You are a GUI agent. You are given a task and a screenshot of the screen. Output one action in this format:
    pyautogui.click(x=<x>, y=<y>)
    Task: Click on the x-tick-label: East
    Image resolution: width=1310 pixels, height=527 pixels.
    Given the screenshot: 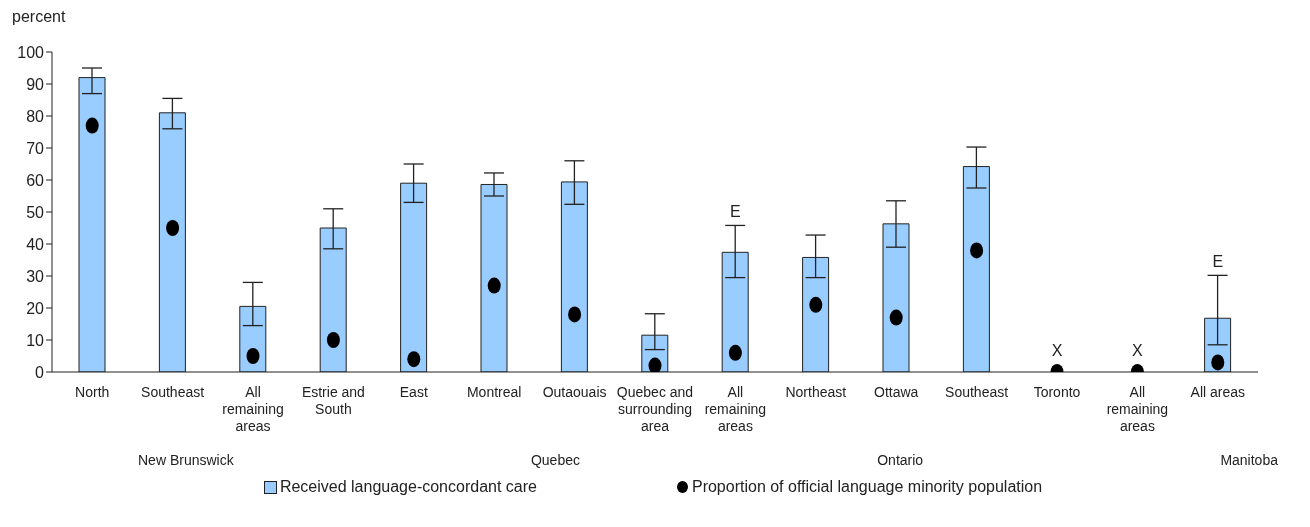 What is the action you would take?
    pyautogui.click(x=413, y=392)
    